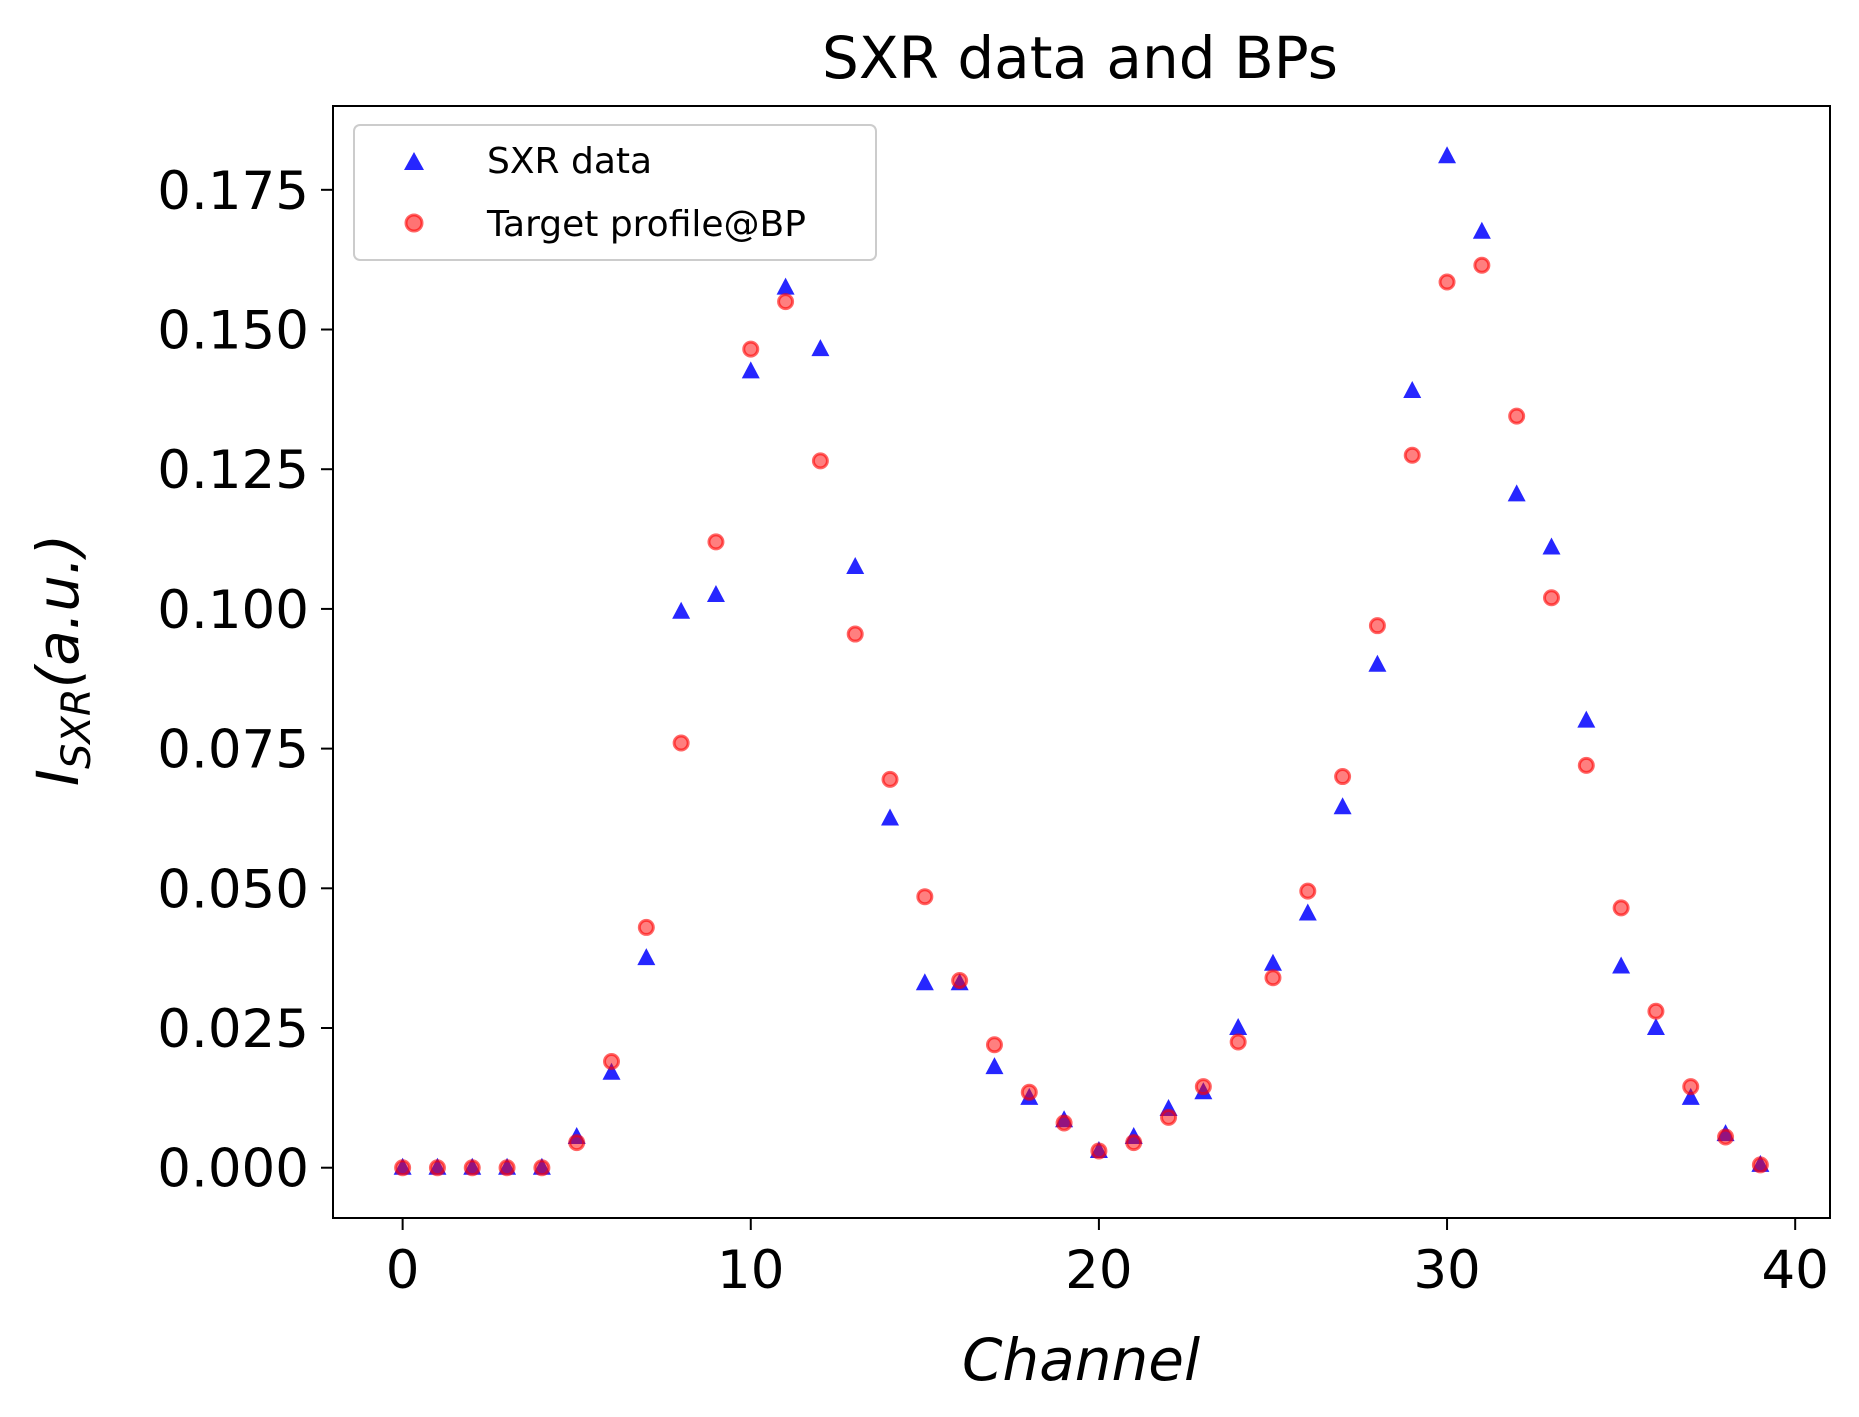 This screenshot has height=1417, width=1859. Describe the element at coordinates (750, 1270) in the screenshot. I see `x-tick-label: 10` at that location.